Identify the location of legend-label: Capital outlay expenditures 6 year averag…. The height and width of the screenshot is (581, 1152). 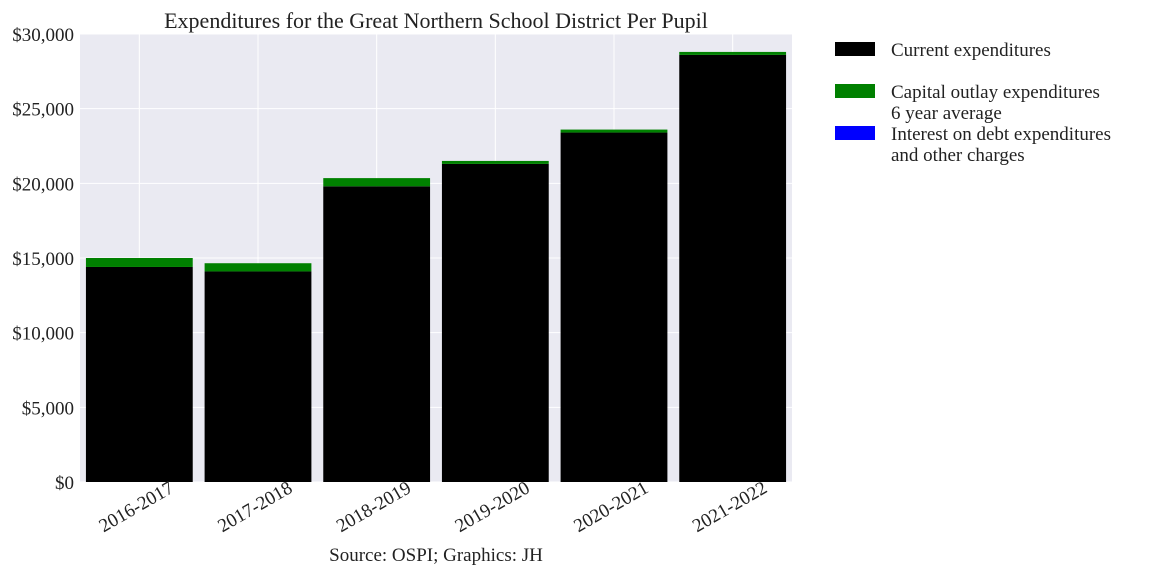
(995, 103).